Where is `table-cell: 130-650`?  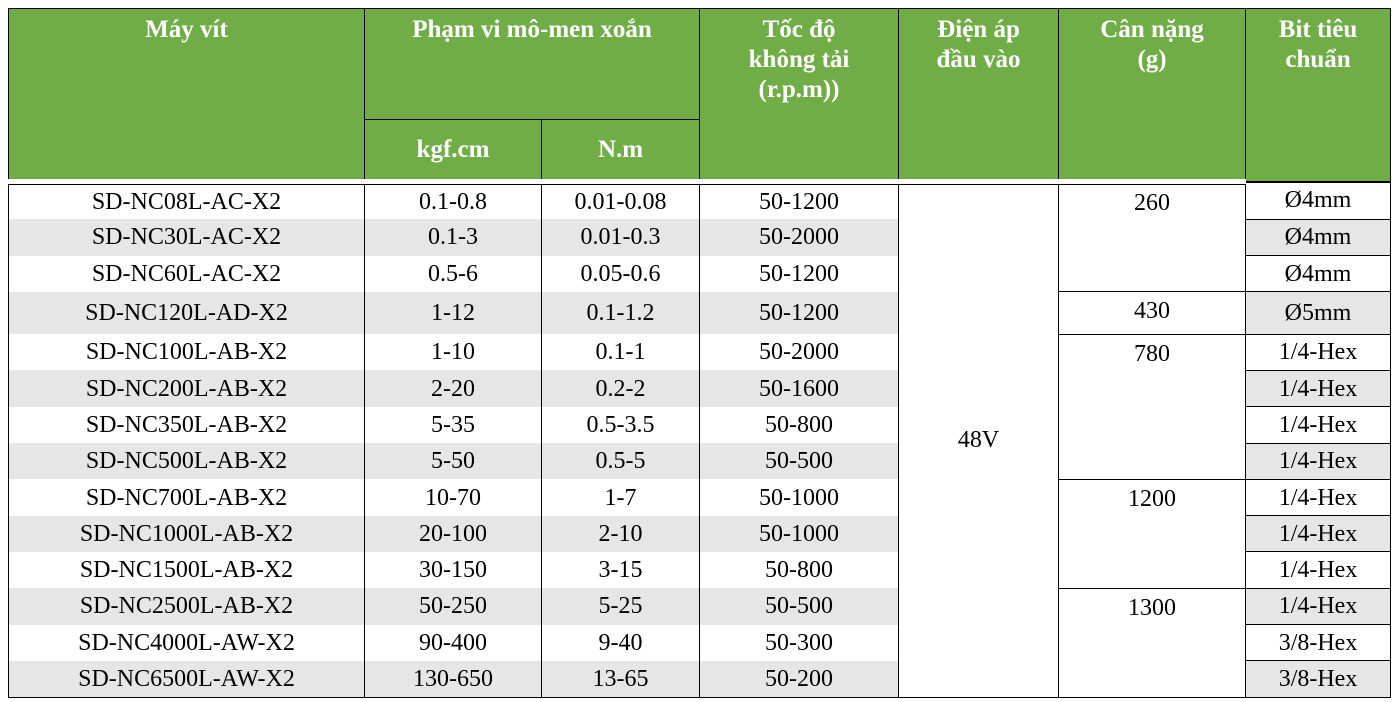
table-cell: 130-650 is located at coordinates (453, 679).